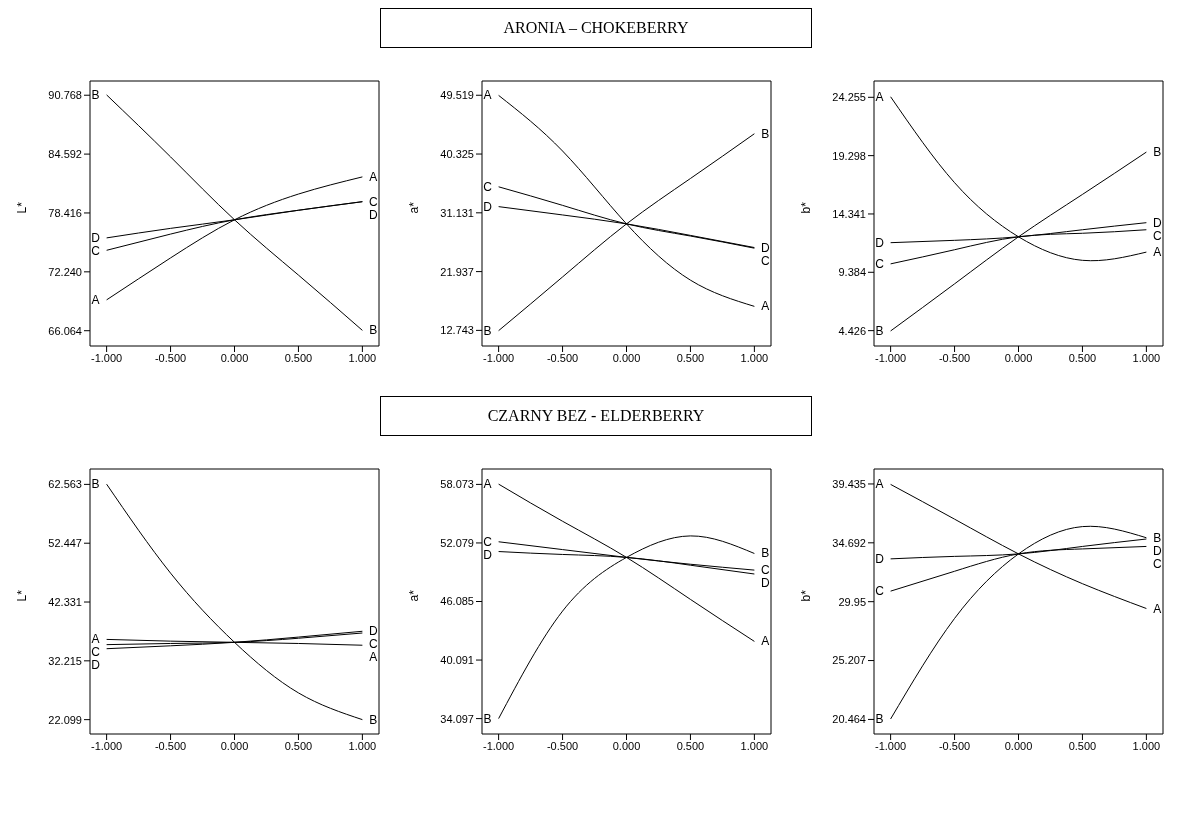  I want to click on y-tick-label: 42.331, so click(65, 601).